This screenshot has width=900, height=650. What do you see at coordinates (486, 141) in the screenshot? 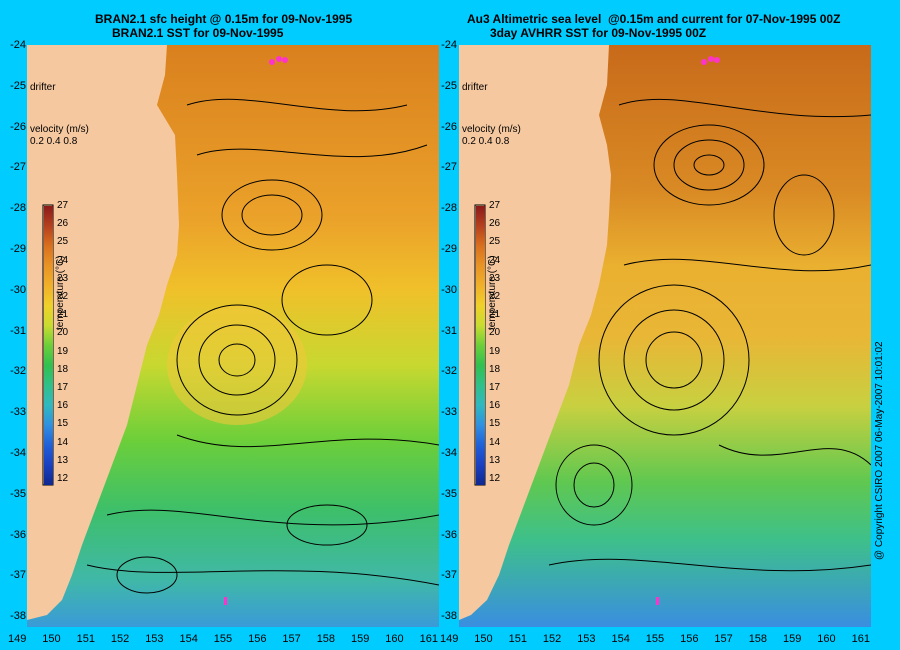
I see `right-velocity-scale: 0.2 0.4 0.8` at bounding box center [486, 141].